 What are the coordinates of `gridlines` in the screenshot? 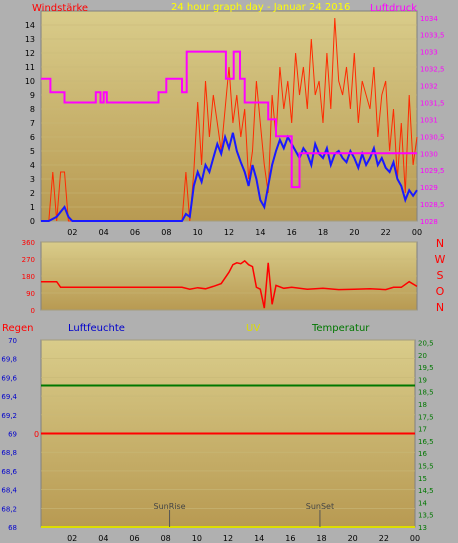 It's located at (229, 276).